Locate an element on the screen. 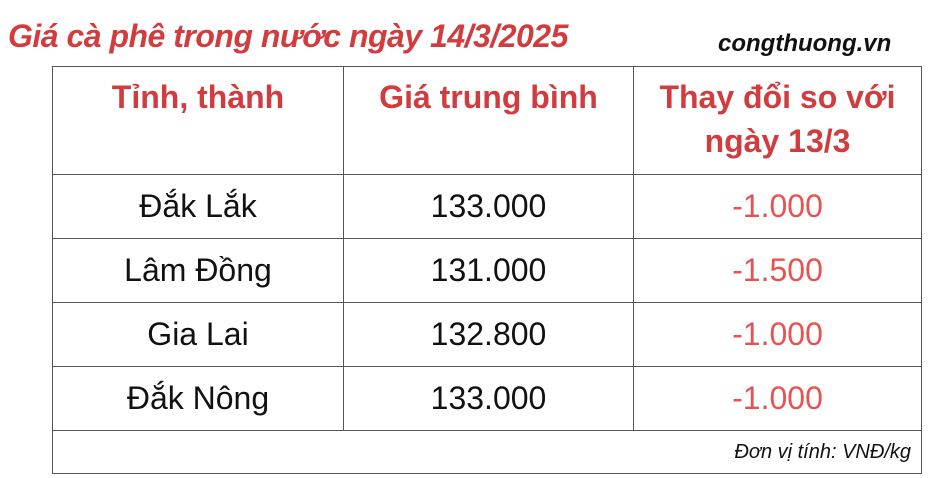 The width and height of the screenshot is (948, 478). price-cell: 131.000 is located at coordinates (488, 270).